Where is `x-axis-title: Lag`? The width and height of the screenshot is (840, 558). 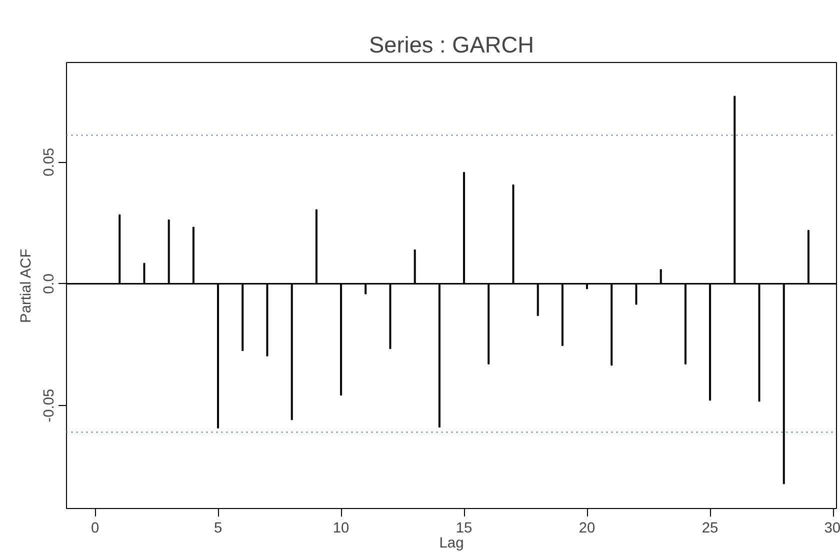 x-axis-title: Lag is located at coordinates (451, 544).